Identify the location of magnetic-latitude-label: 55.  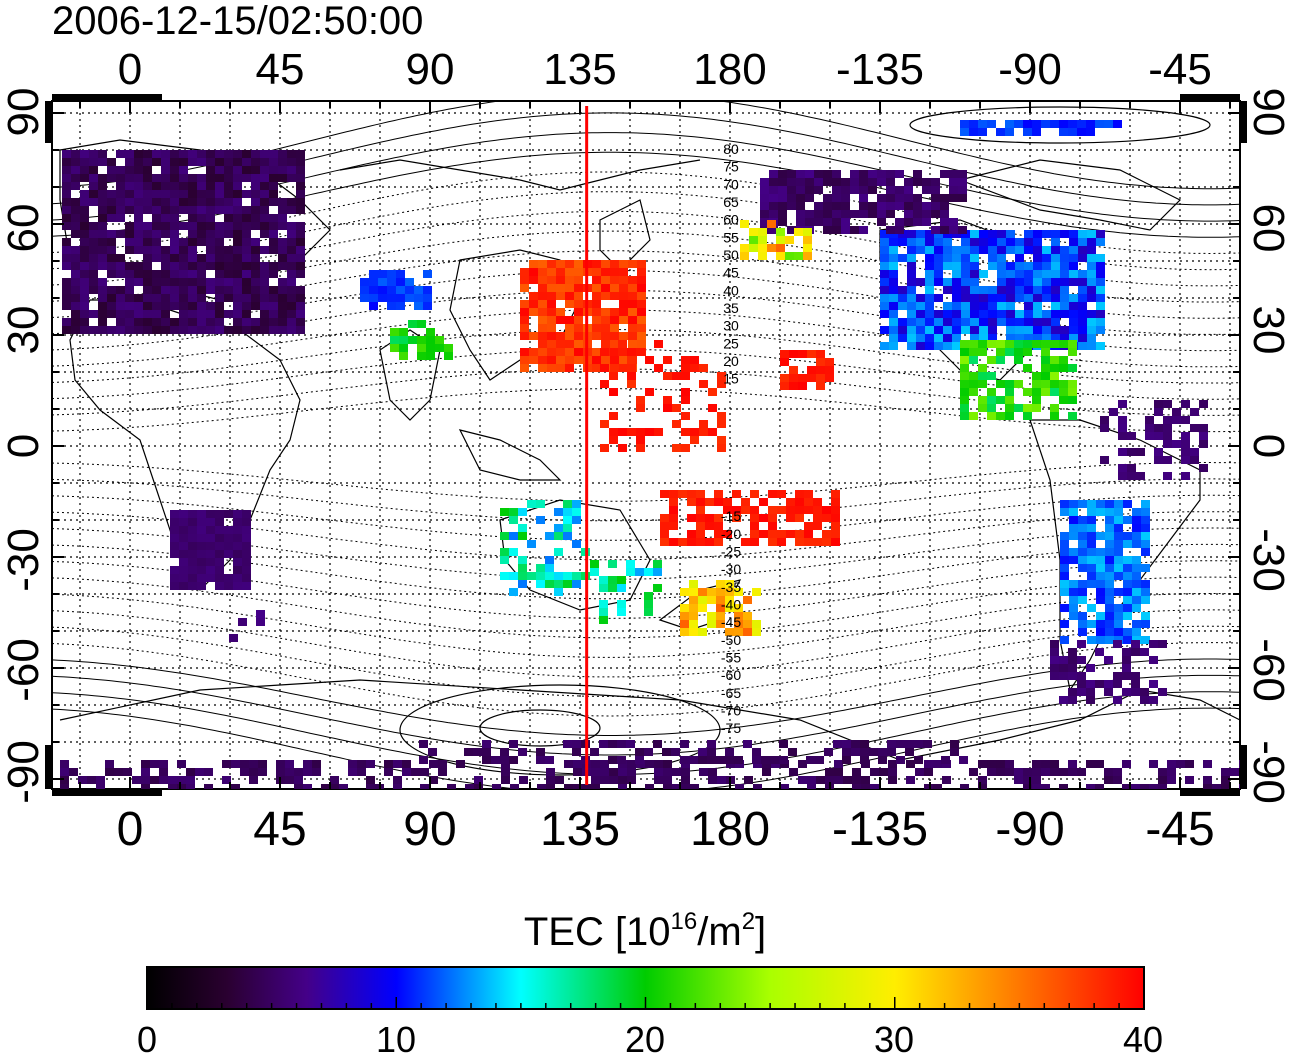
(731, 237).